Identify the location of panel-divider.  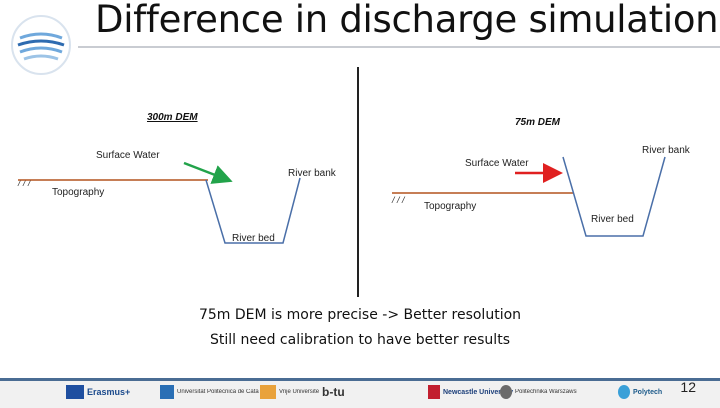
(358, 182).